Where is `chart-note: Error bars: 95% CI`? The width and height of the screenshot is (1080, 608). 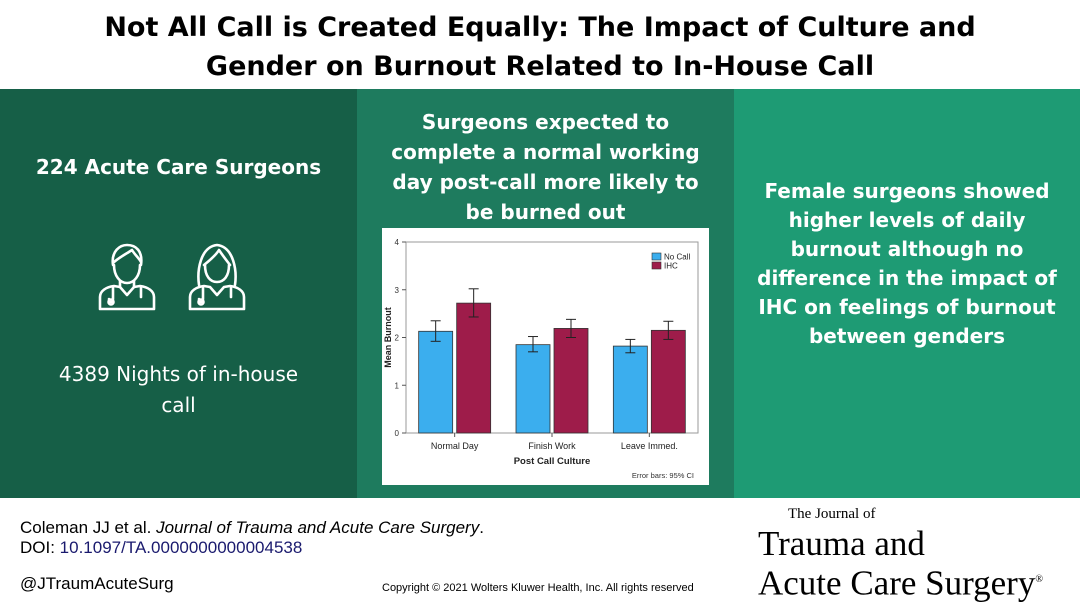
chart-note: Error bars: 95% CI is located at coordinates (663, 475).